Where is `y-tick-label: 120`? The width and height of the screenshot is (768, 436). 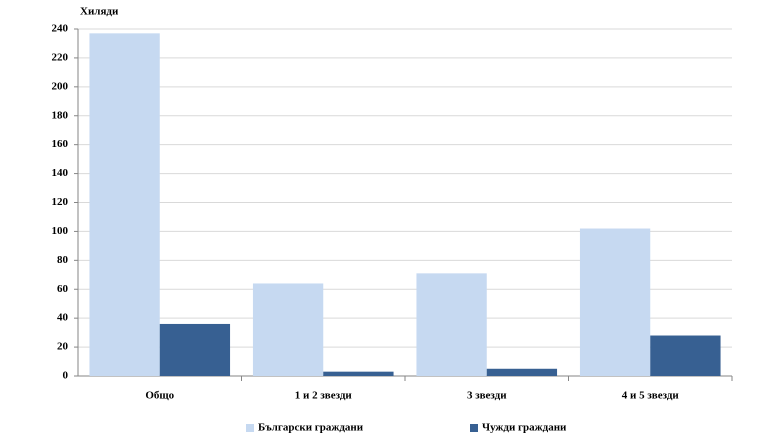
y-tick-label: 120 is located at coordinates (60, 202).